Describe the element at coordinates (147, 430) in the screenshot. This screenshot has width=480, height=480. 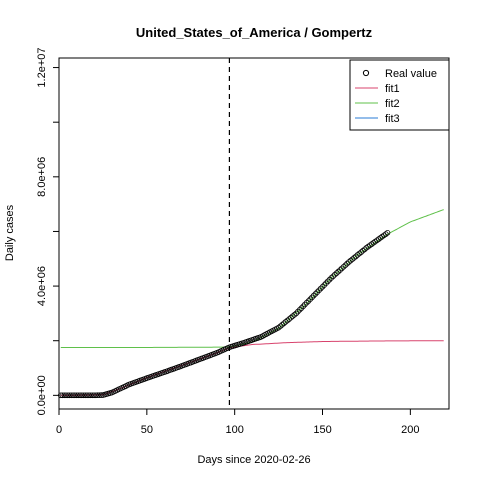
I see `x-tick-label: 50` at that location.